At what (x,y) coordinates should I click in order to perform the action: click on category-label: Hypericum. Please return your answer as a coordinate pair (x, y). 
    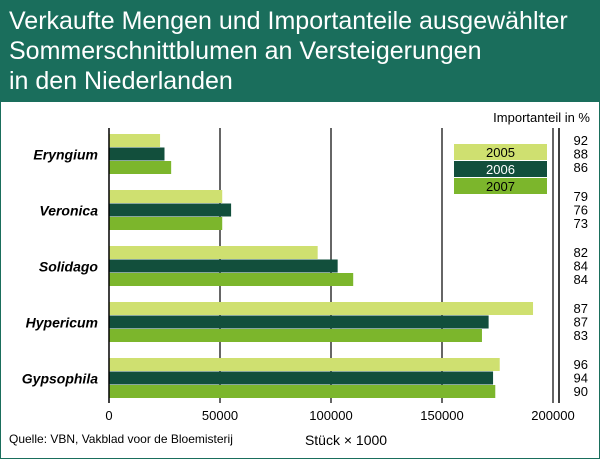
    Looking at the image, I should click on (62, 322).